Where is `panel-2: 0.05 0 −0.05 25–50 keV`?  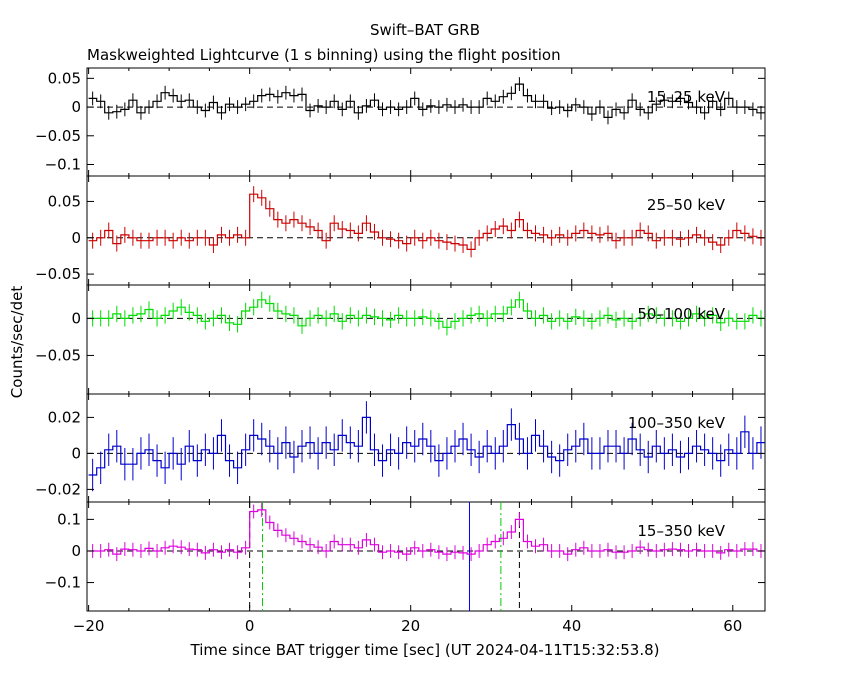
panel-2: 0.05 0 −0.05 25–50 keV is located at coordinates (400, 230).